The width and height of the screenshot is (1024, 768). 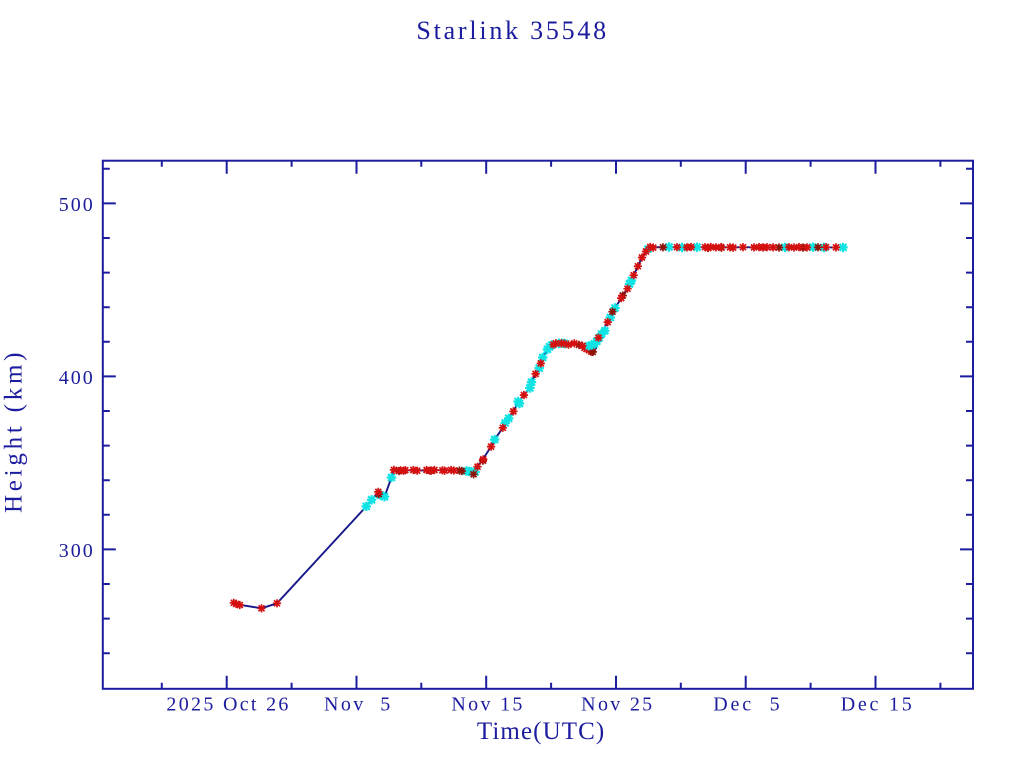 I want to click on svg-text: Time(UTC), so click(x=540, y=731).